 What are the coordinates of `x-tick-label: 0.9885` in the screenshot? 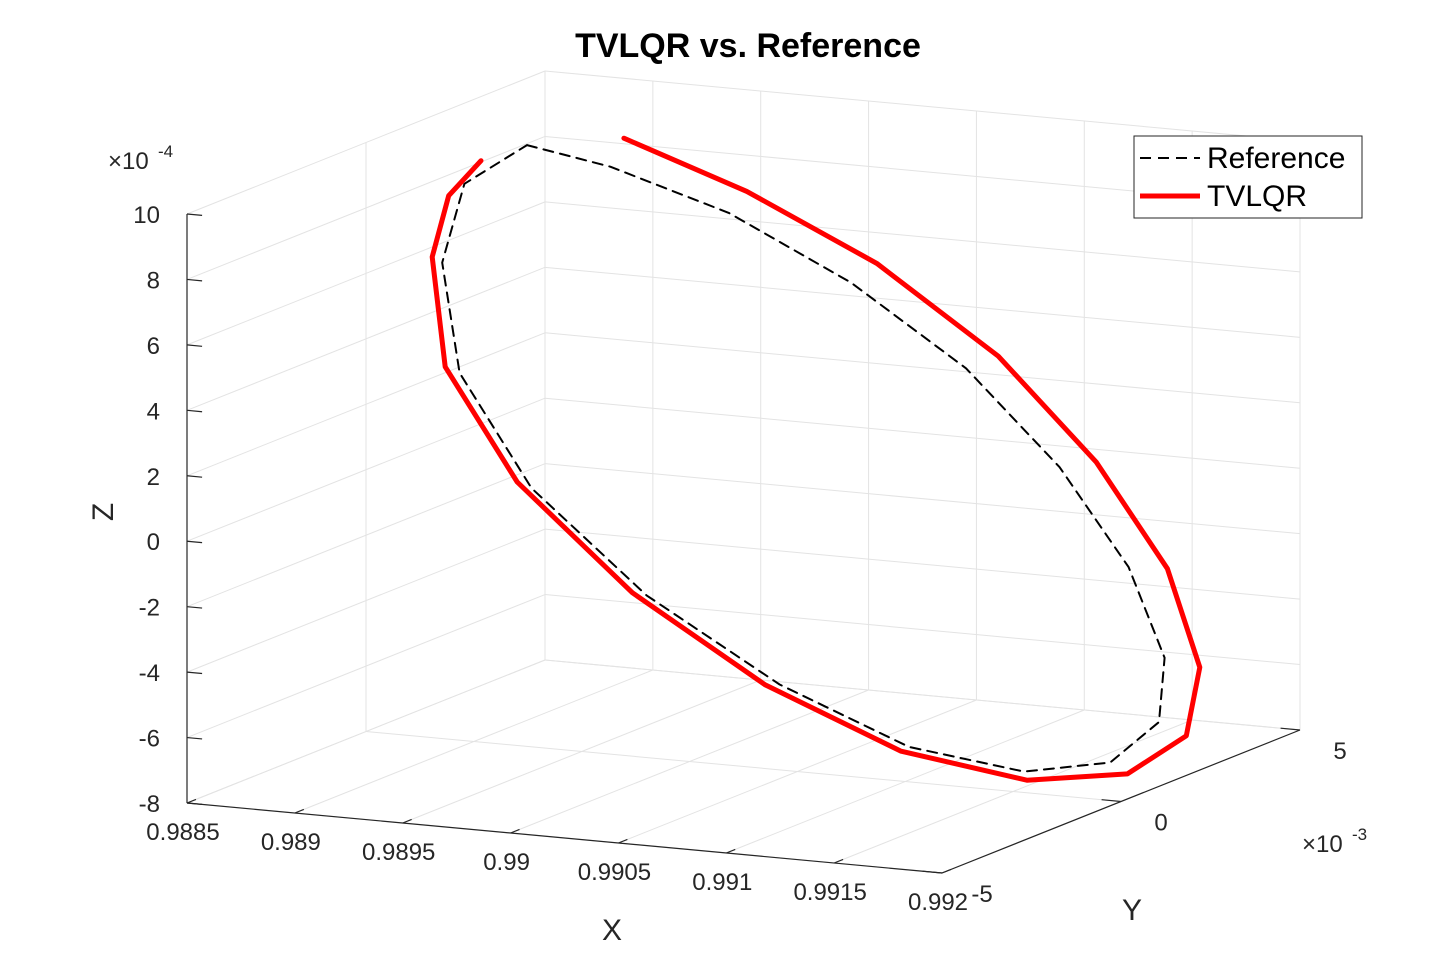 It's located at (182, 832).